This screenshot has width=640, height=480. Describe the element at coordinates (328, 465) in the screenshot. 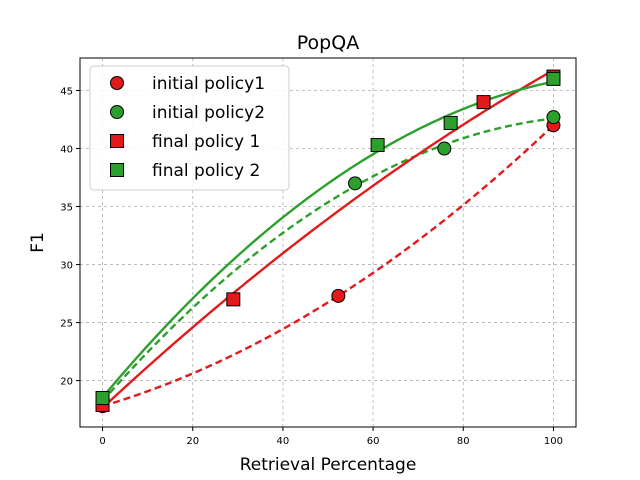

I see `x-axis-label: Retrieval Percentage` at that location.